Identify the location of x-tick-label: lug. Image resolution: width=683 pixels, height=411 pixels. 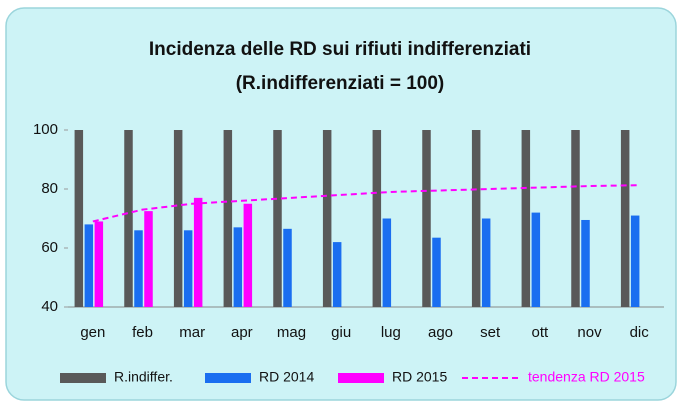
(391, 332).